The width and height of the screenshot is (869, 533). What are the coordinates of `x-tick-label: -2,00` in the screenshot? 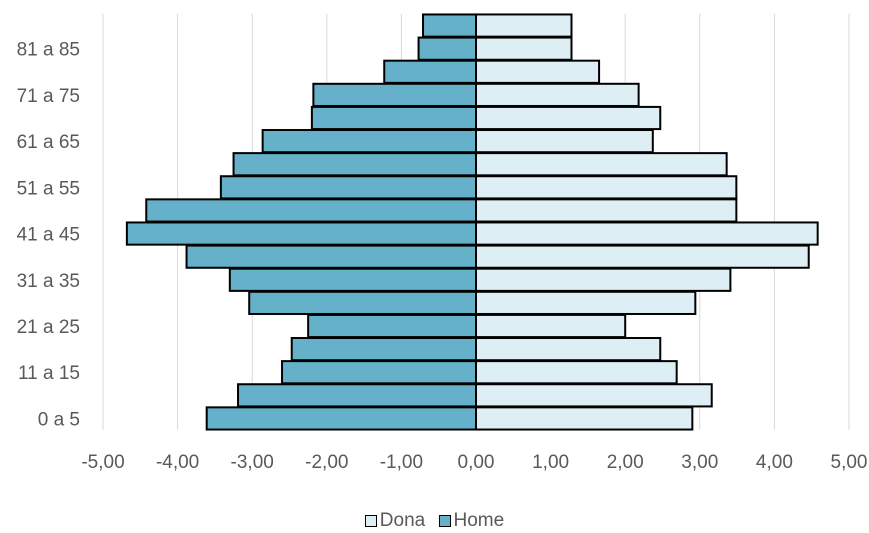 It's located at (326, 462).